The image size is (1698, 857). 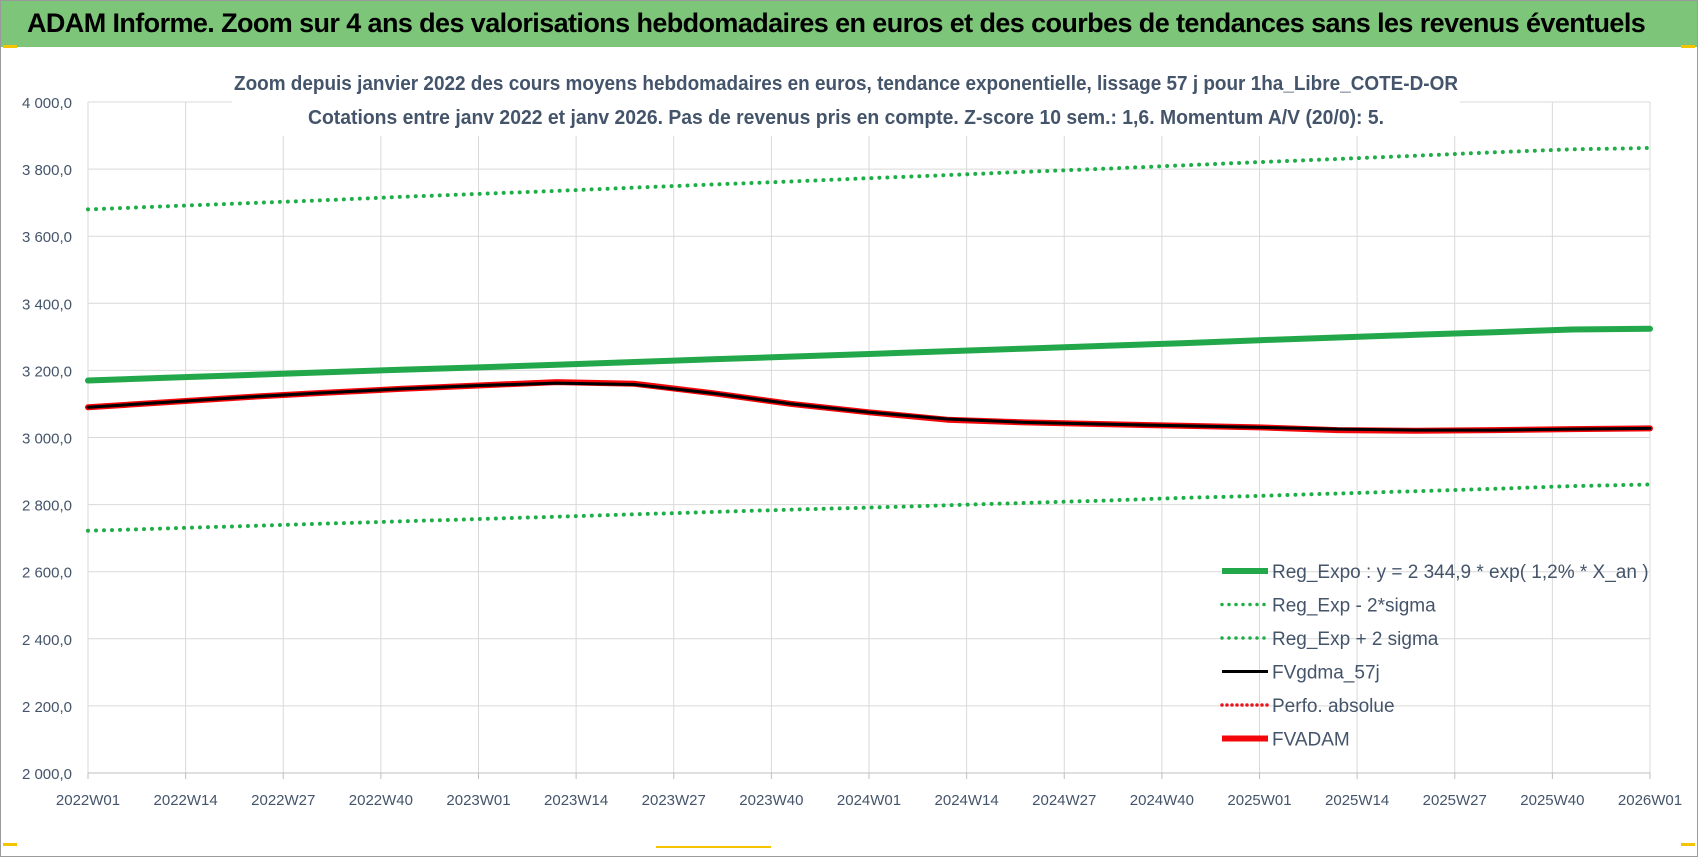 I want to click on y-tick-label: 2 000,0, so click(x=47, y=774).